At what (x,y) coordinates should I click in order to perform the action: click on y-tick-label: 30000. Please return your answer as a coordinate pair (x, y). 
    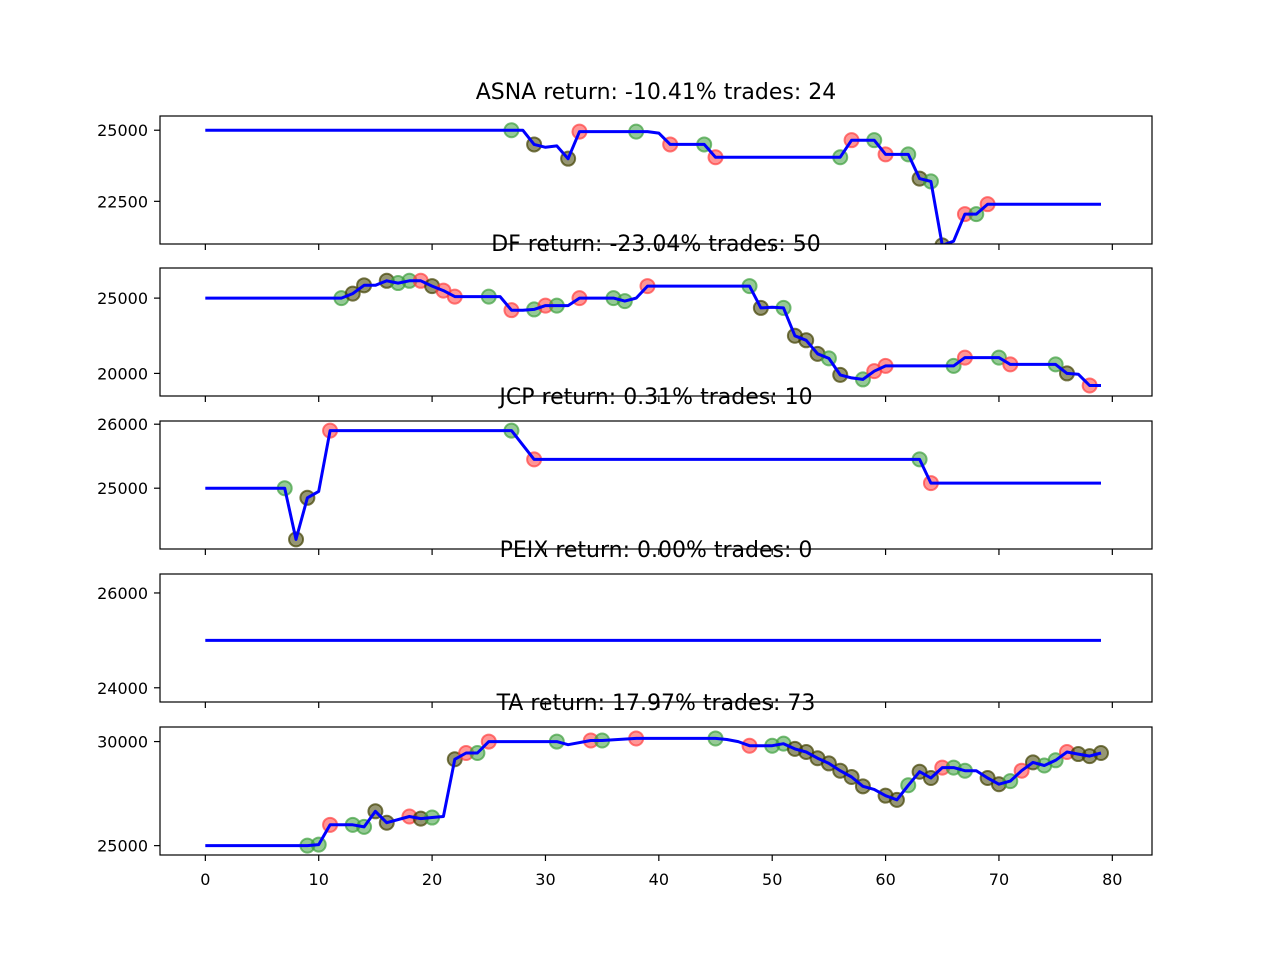
    Looking at the image, I should click on (122, 742).